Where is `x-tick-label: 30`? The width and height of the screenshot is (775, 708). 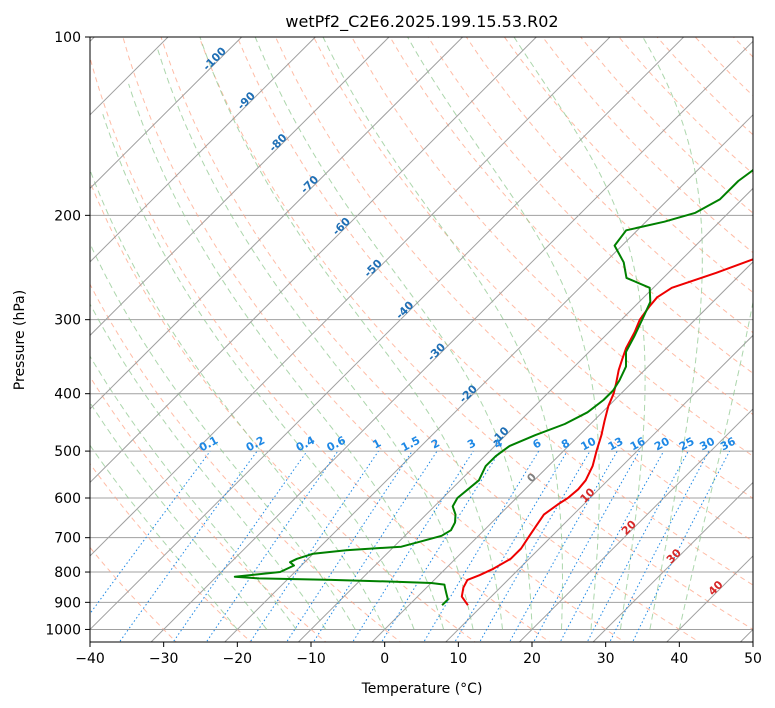 x-tick-label: 30 is located at coordinates (606, 659).